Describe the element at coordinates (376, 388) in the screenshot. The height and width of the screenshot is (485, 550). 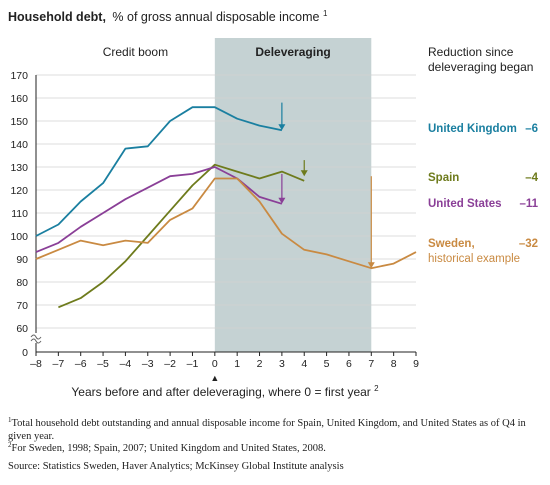
I see `x-axis-footnote-mark: 2` at that location.